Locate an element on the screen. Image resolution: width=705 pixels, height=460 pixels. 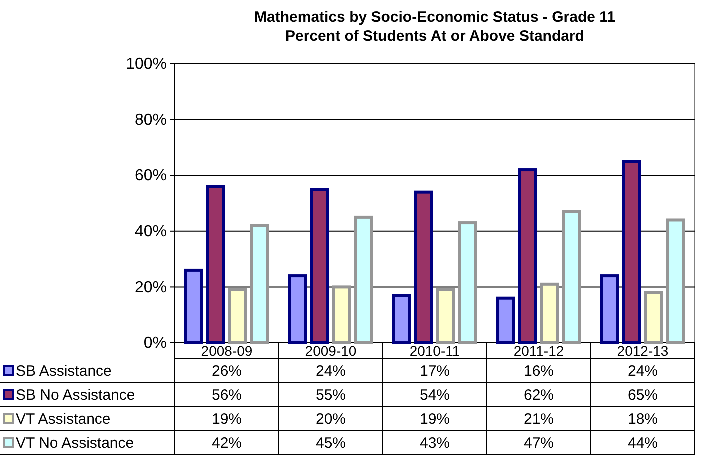
x-tick-label: 2010-11 is located at coordinates (435, 351).